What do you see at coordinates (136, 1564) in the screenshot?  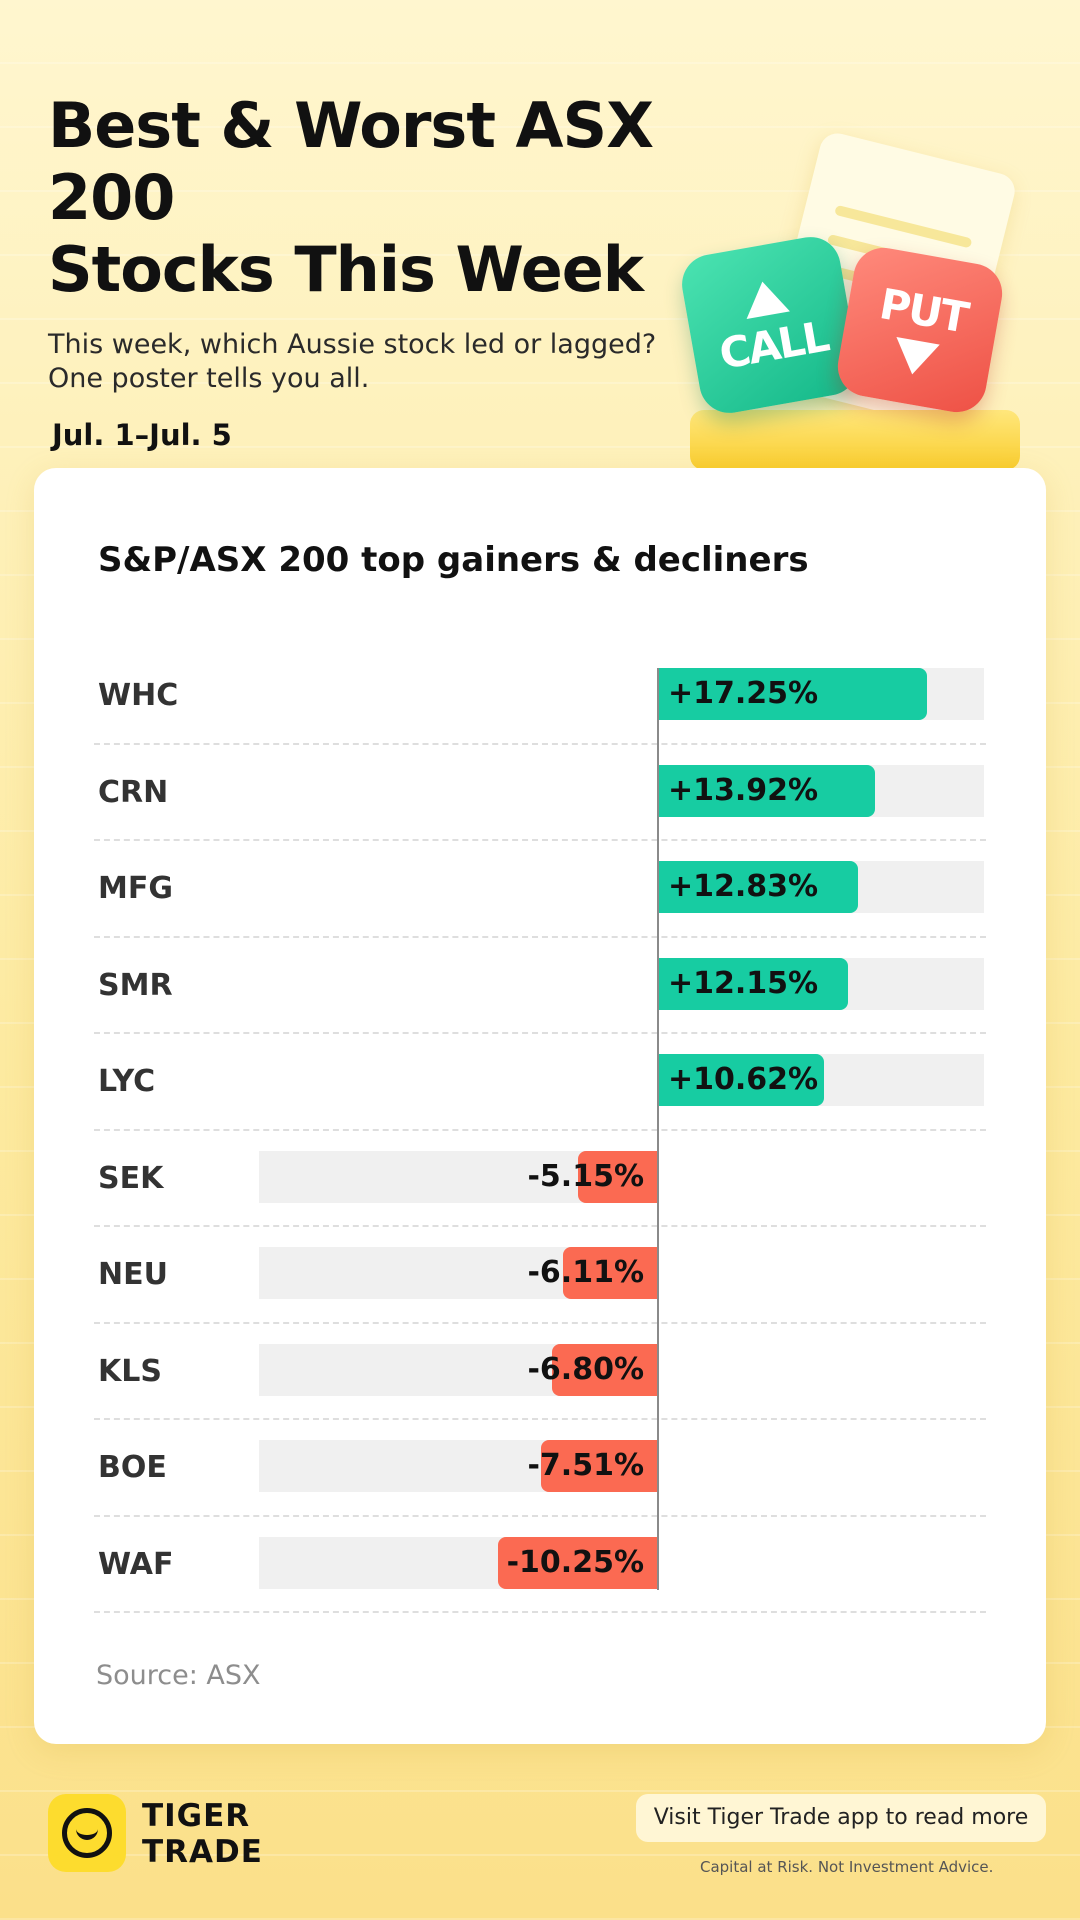 I see `ticker-label: WAF` at bounding box center [136, 1564].